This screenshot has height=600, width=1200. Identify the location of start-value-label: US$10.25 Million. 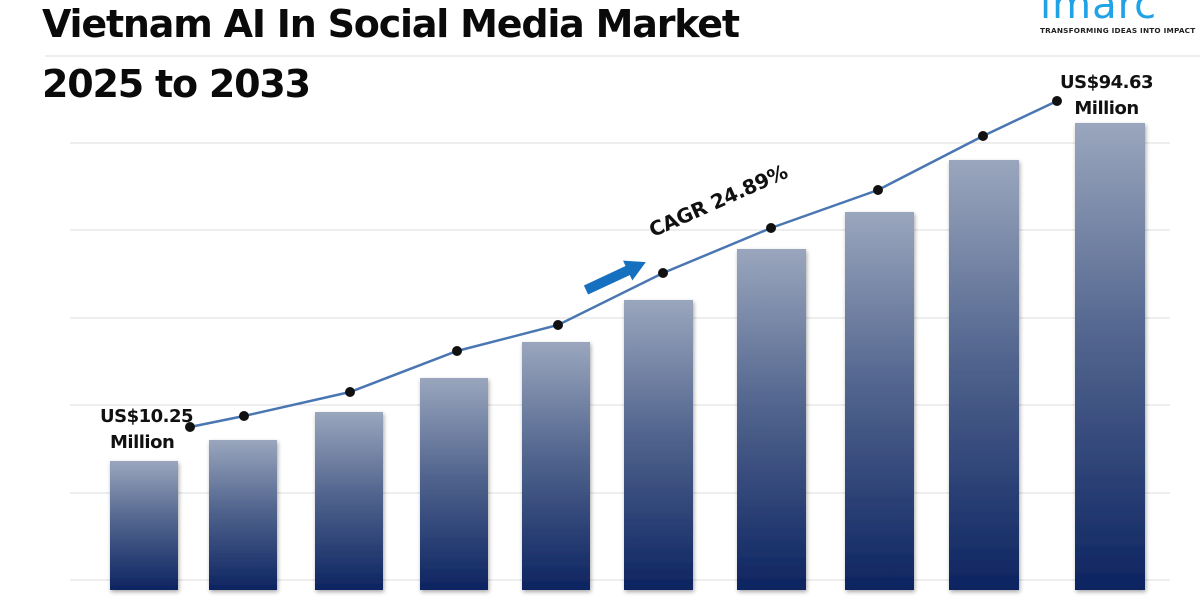
(147, 430).